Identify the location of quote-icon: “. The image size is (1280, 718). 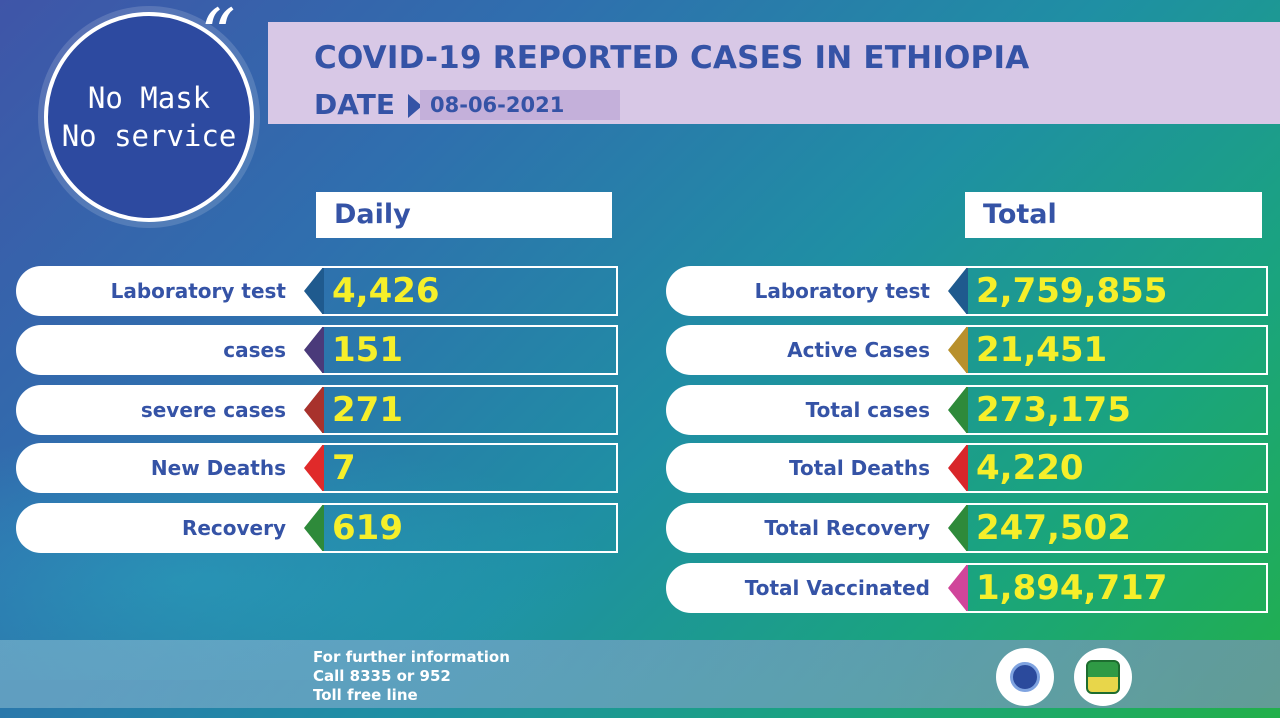
(218, 38).